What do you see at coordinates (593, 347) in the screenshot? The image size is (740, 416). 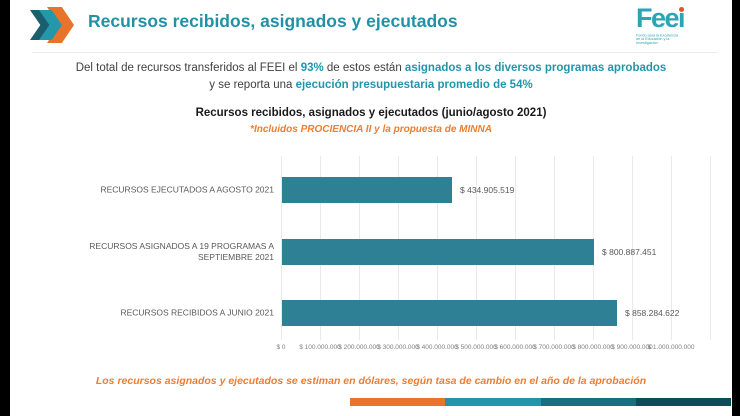 I see `x-axis-tick-label: $ 800.000.000` at bounding box center [593, 347].